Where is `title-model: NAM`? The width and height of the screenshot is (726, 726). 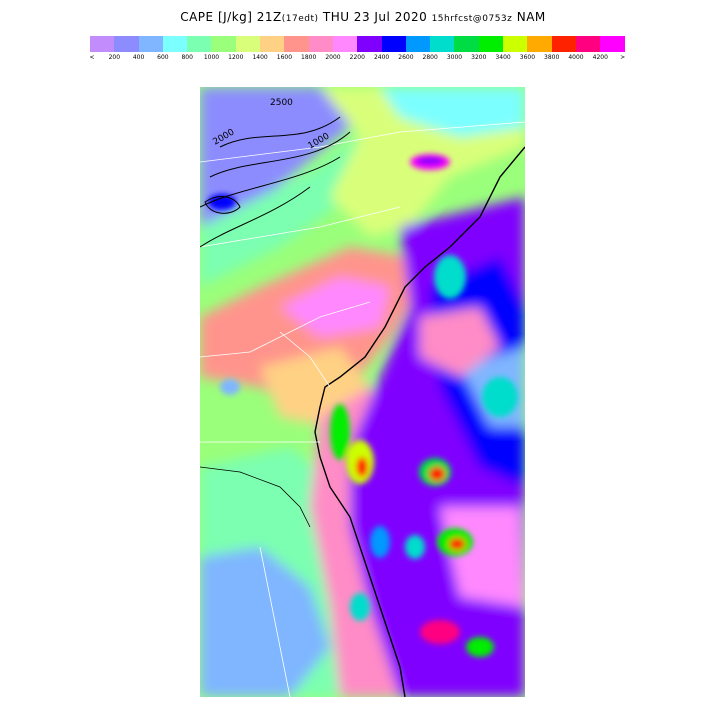 title-model: NAM is located at coordinates (531, 17).